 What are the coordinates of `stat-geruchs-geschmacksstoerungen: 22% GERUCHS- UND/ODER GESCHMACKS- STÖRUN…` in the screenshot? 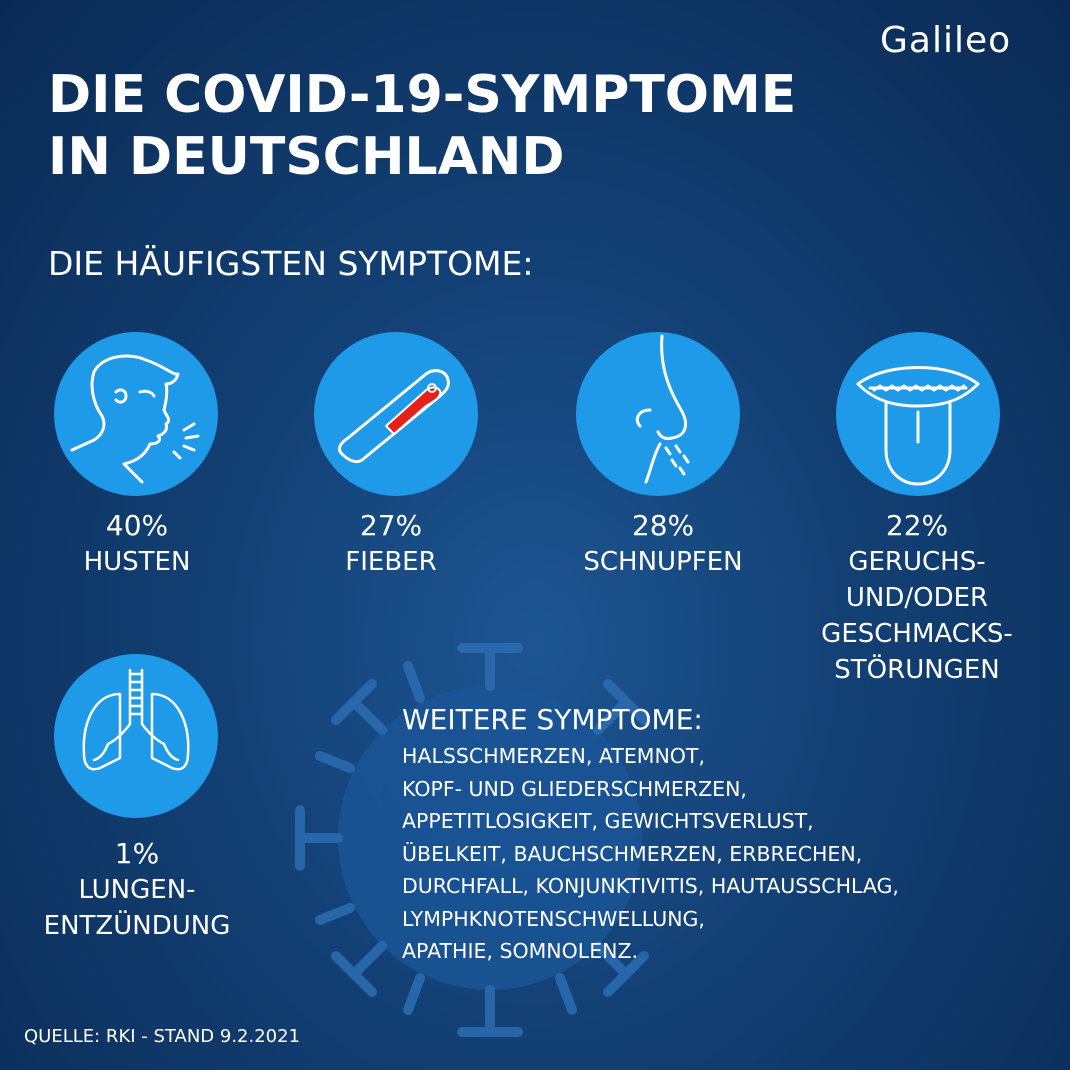 It's located at (917, 598).